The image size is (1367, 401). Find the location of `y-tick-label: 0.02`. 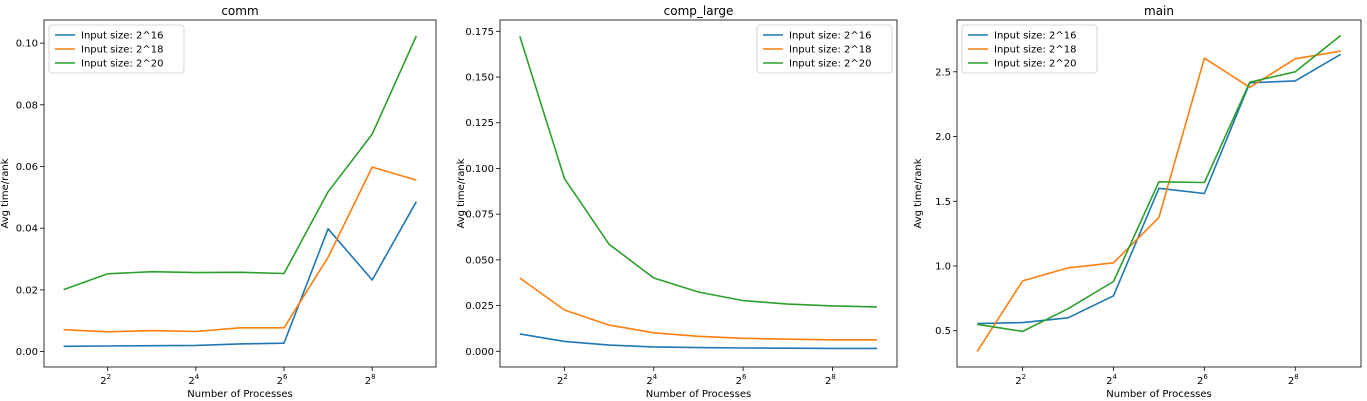

y-tick-label: 0.02 is located at coordinates (27, 290).